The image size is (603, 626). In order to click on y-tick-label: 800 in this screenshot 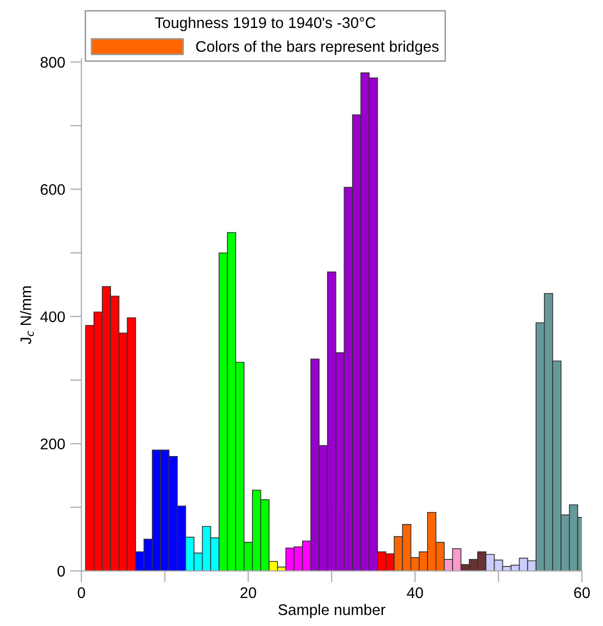, I will do `click(52, 62)`.